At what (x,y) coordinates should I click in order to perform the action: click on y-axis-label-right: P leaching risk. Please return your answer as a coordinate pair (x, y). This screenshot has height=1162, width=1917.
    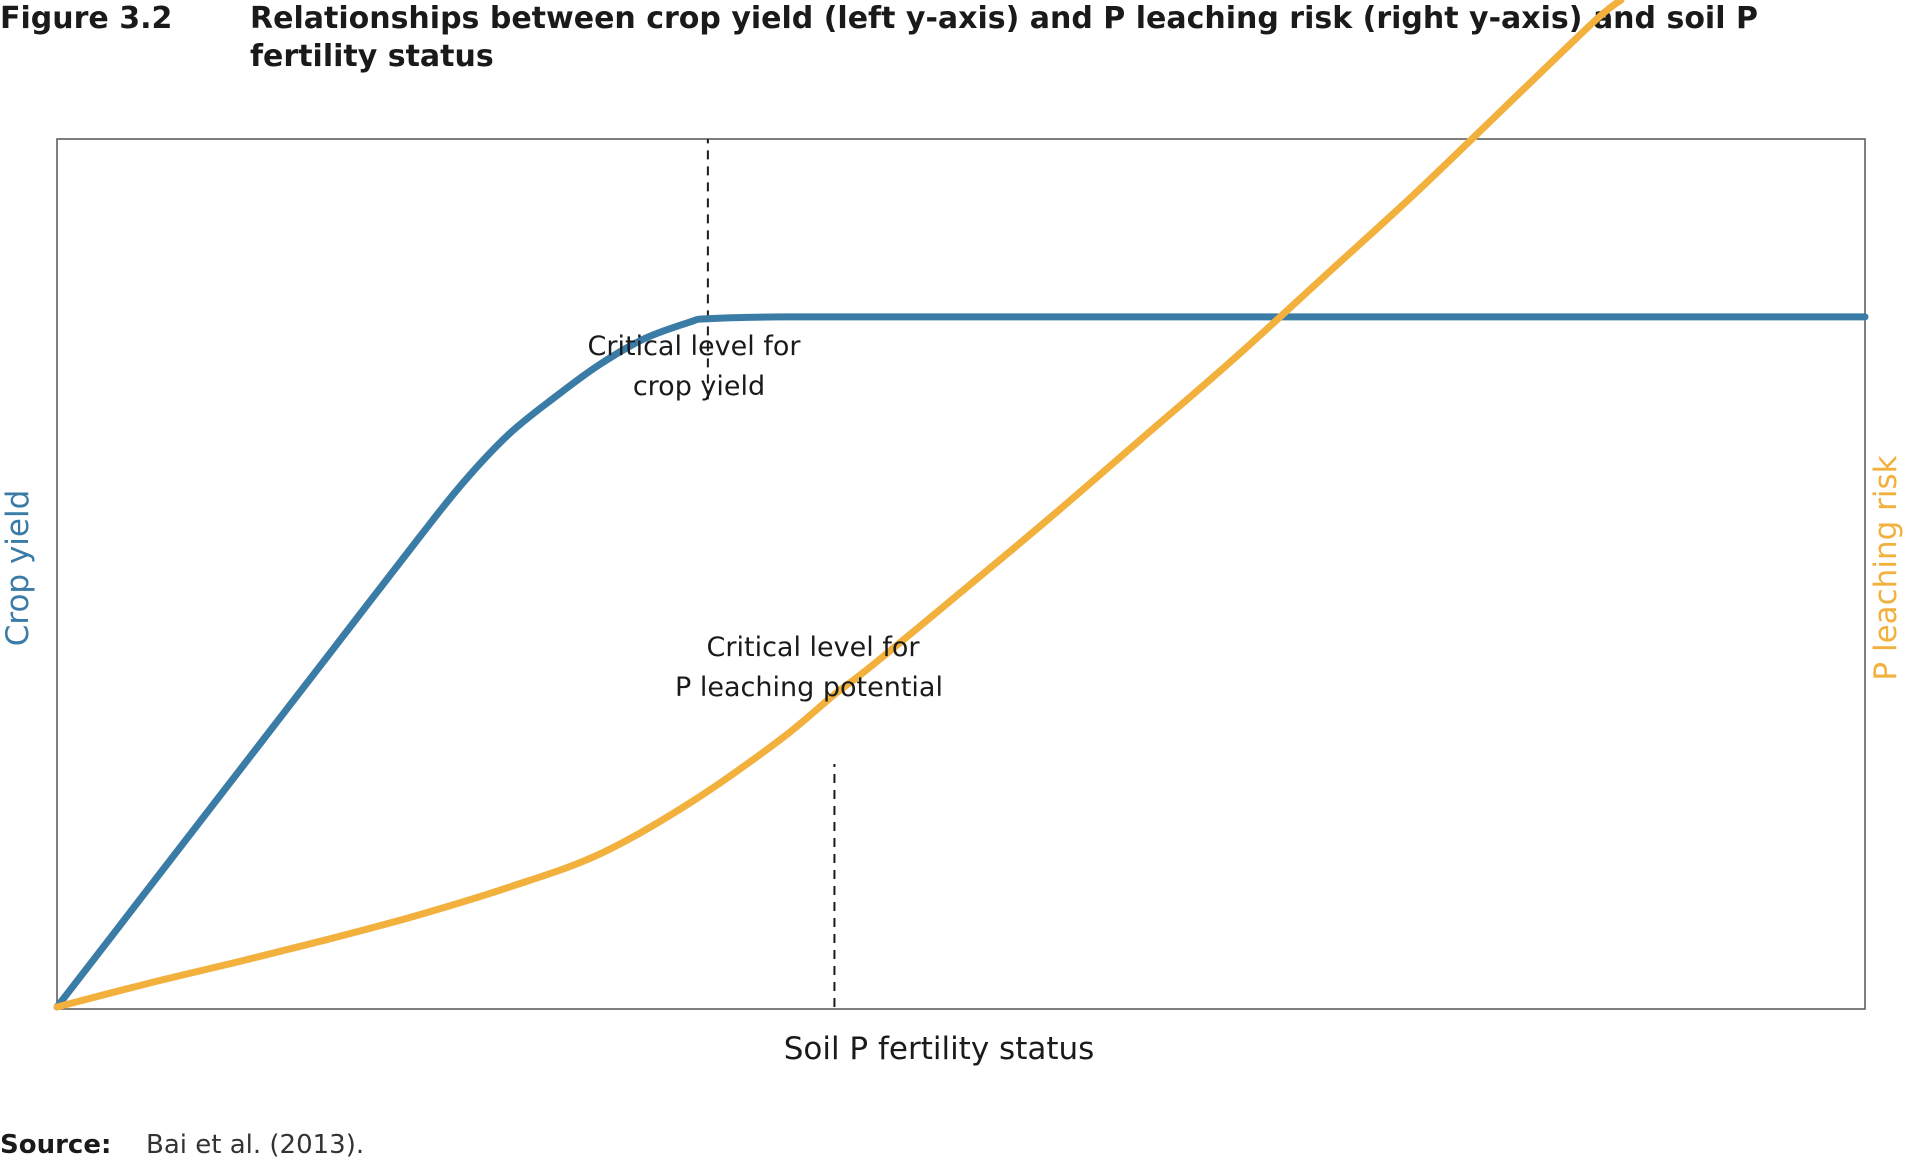
    Looking at the image, I should click on (1886, 567).